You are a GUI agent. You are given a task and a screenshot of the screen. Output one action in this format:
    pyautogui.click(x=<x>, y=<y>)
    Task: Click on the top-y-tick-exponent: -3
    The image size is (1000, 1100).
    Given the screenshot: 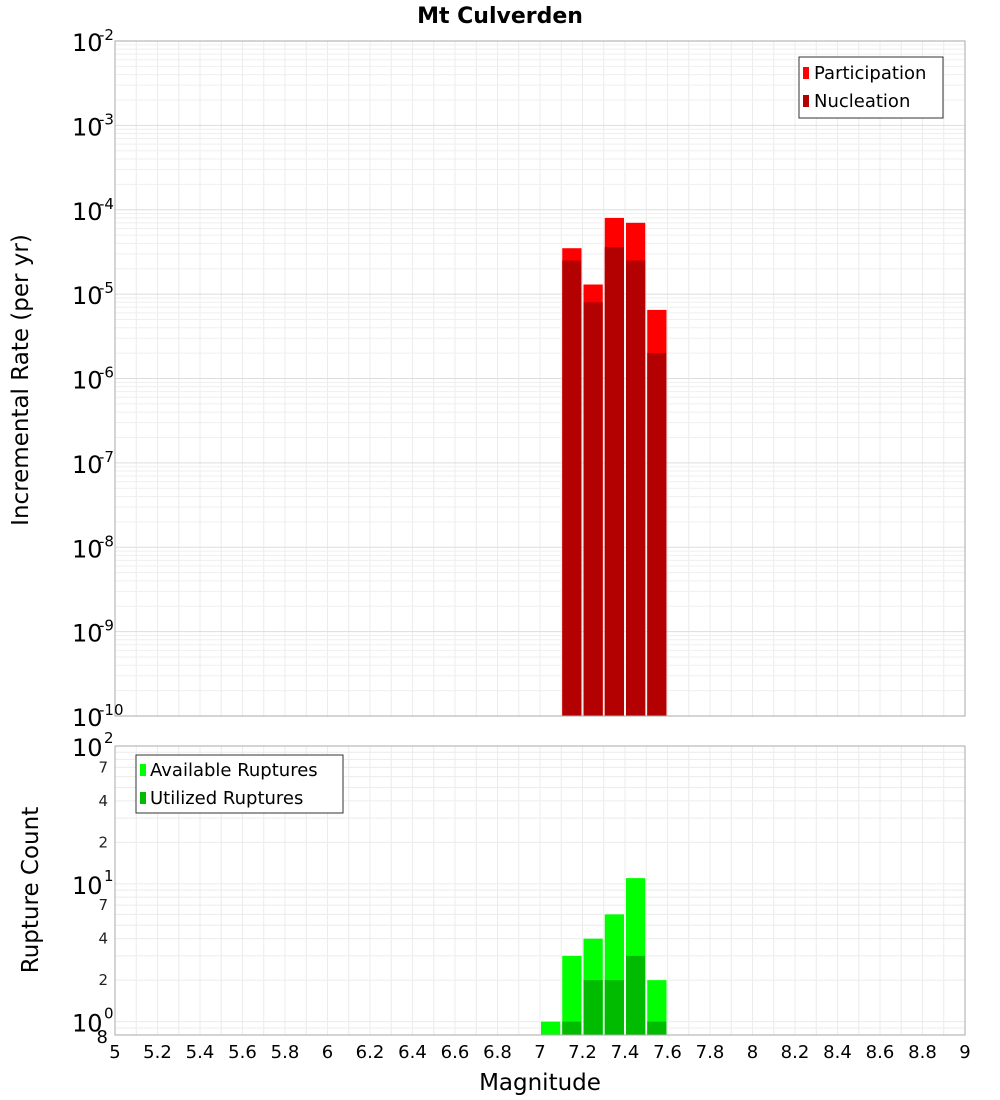 What is the action you would take?
    pyautogui.click(x=106, y=119)
    